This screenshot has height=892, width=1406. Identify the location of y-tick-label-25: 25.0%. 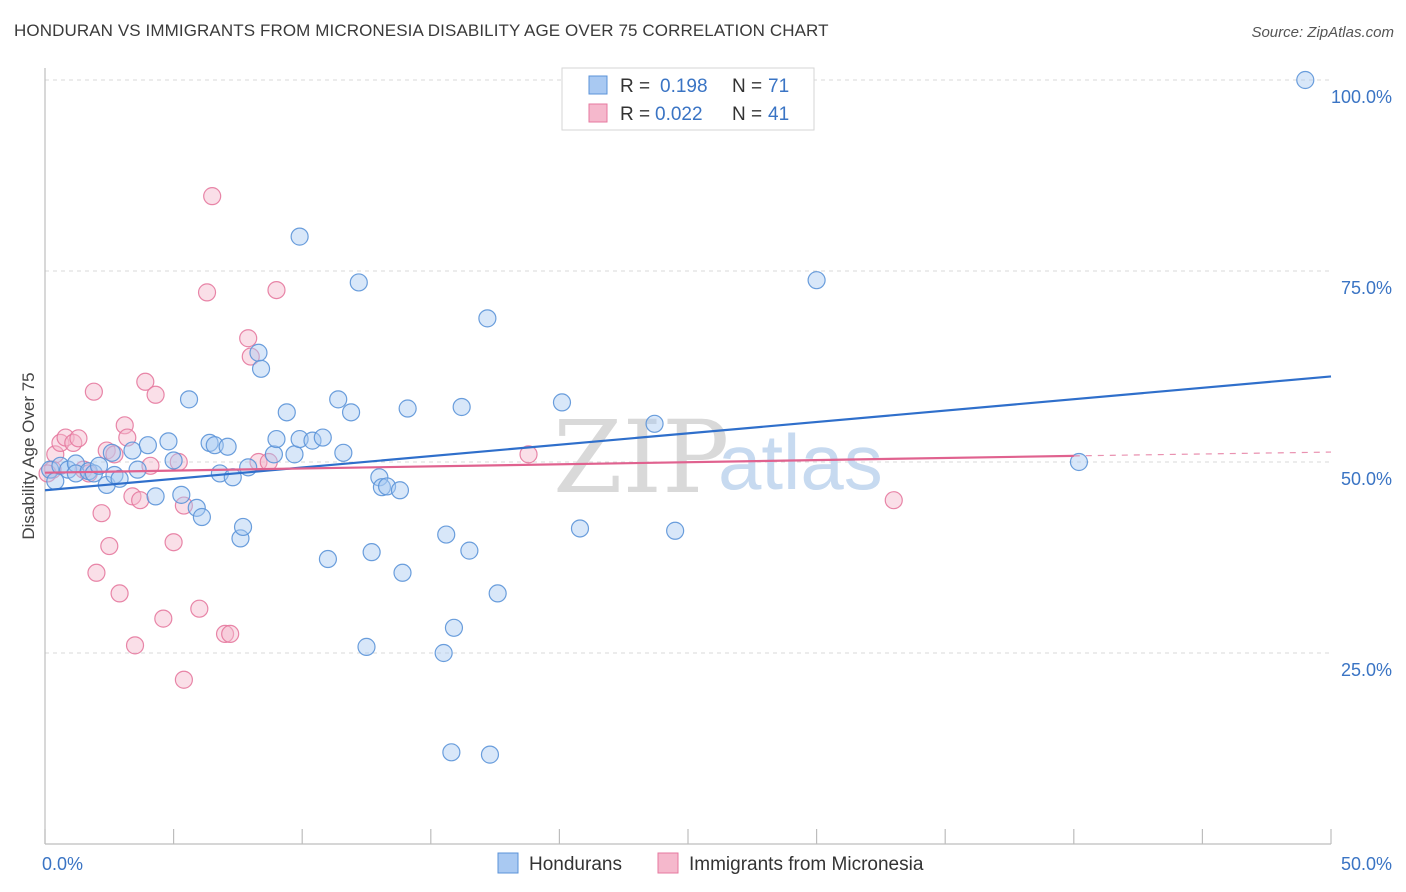
(1366, 670).